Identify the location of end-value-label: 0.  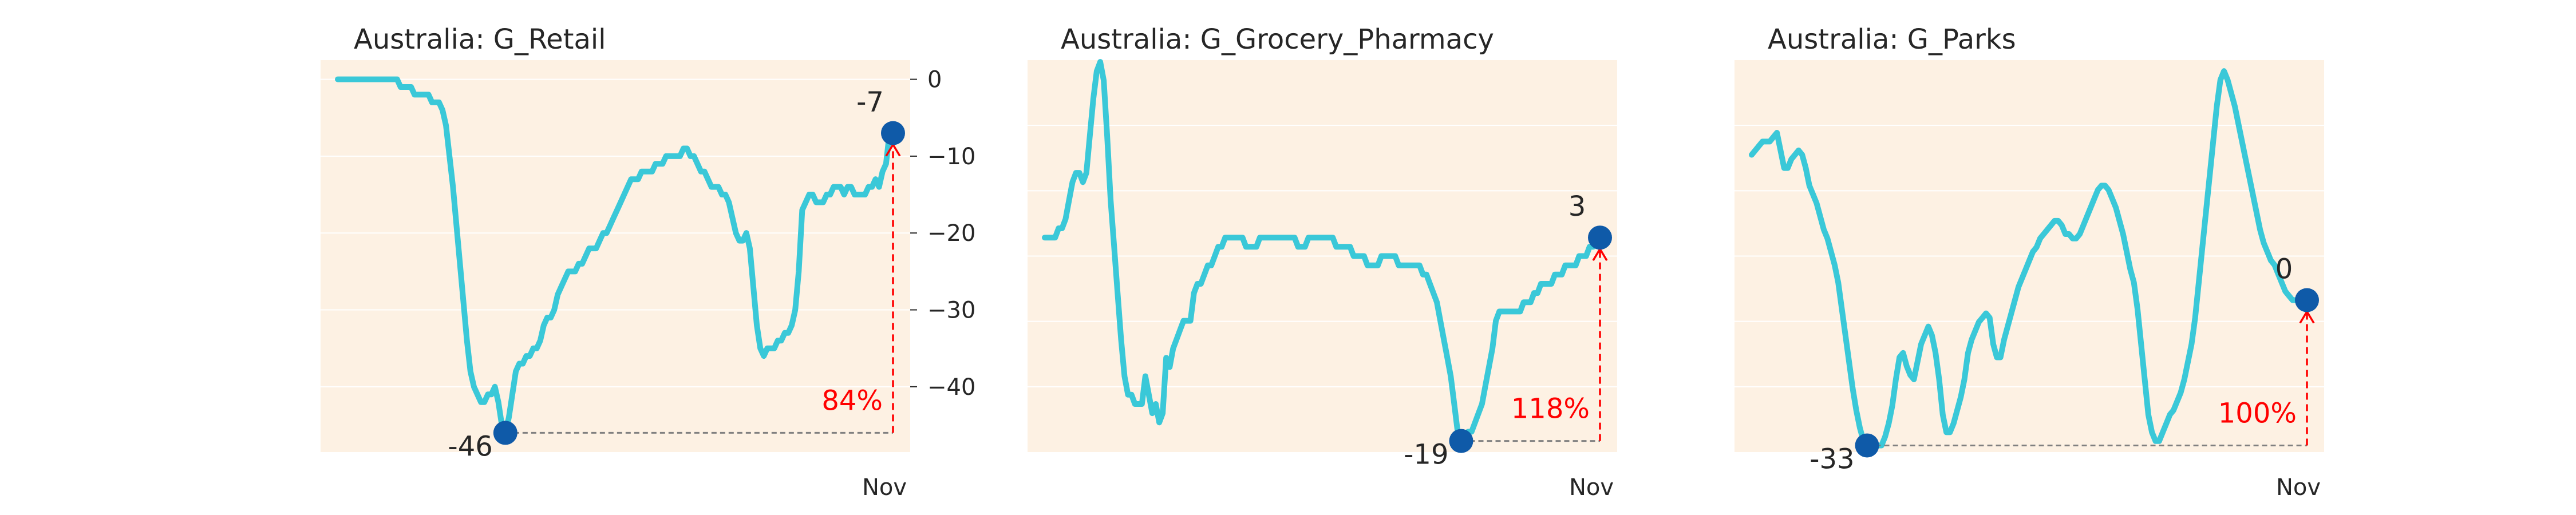
(2284, 269).